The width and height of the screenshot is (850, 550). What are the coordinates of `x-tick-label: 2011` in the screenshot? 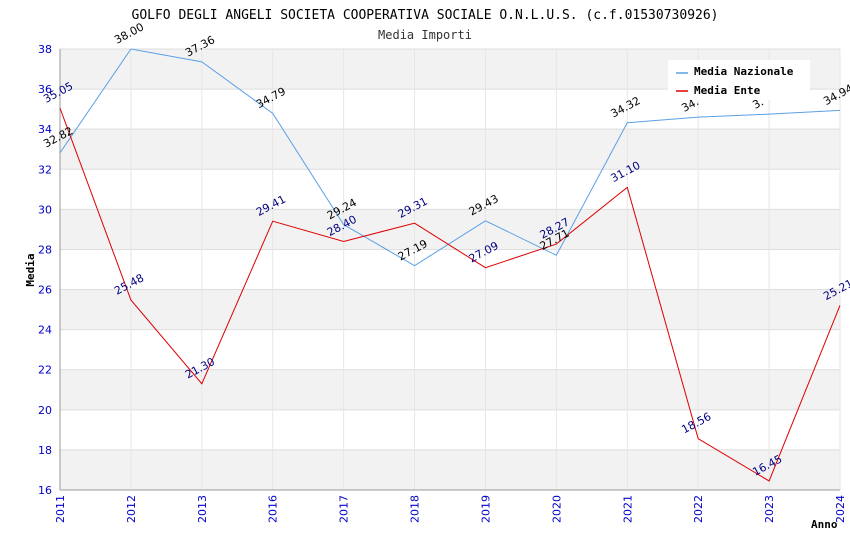 It's located at (60, 509).